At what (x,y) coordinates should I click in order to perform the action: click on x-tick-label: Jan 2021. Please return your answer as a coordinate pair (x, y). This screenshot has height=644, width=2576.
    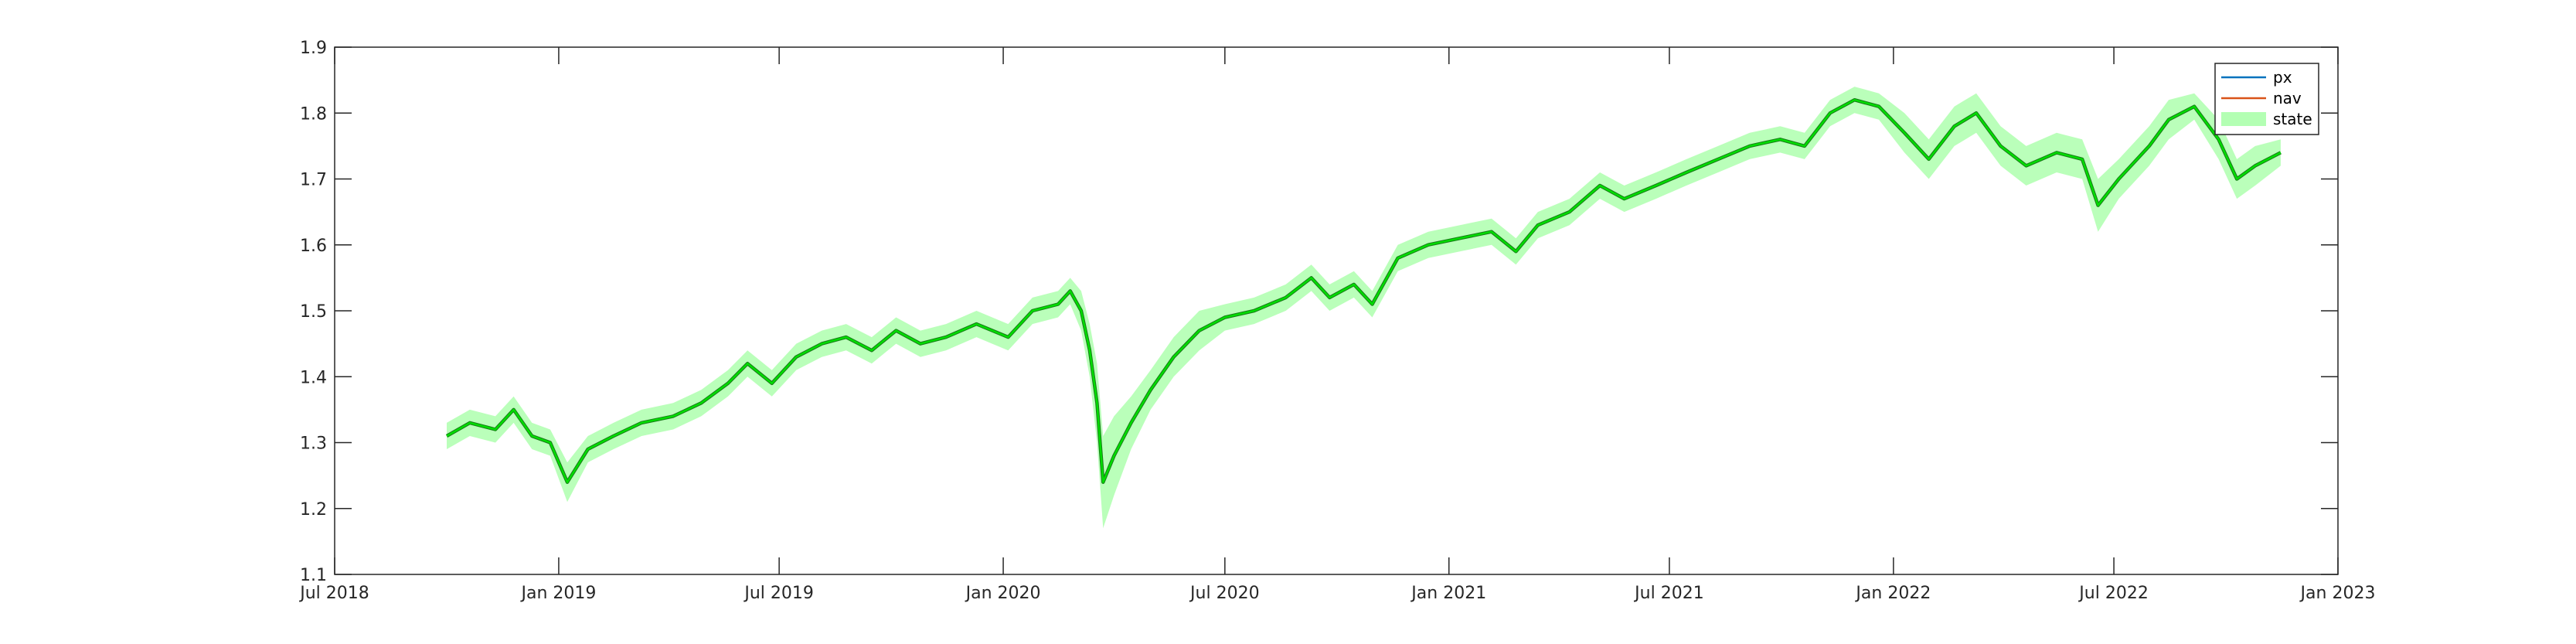
    Looking at the image, I should click on (1448, 593).